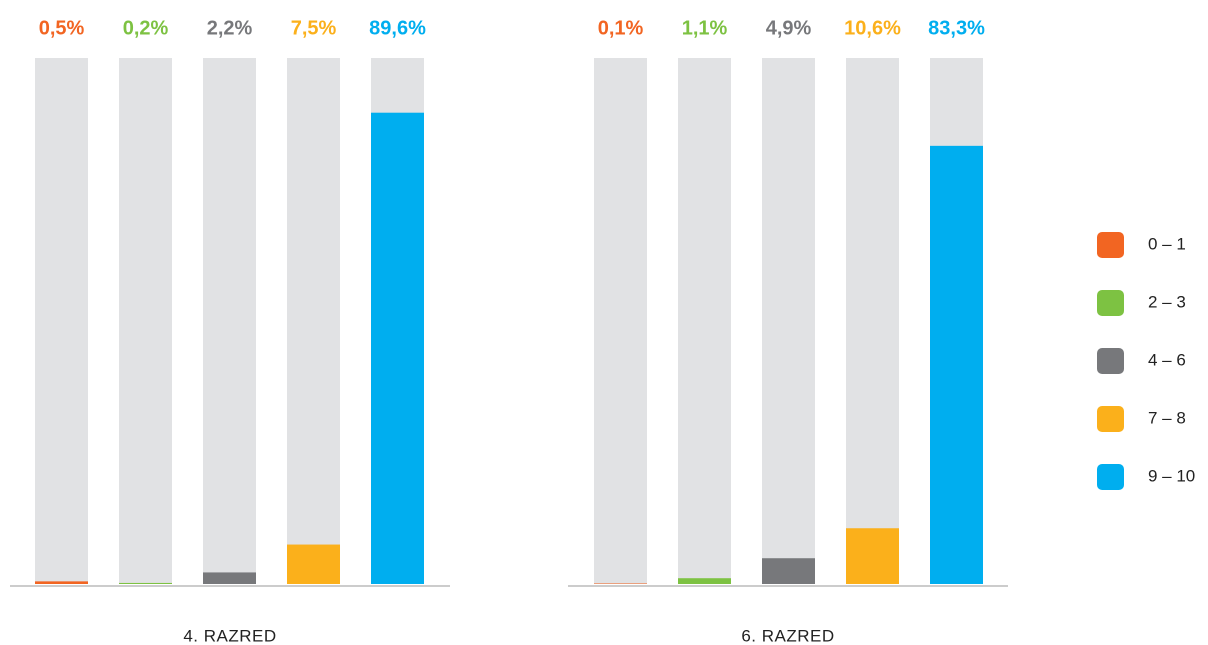  What do you see at coordinates (787, 635) in the screenshot?
I see `x-axis-label: 6. RAZRED` at bounding box center [787, 635].